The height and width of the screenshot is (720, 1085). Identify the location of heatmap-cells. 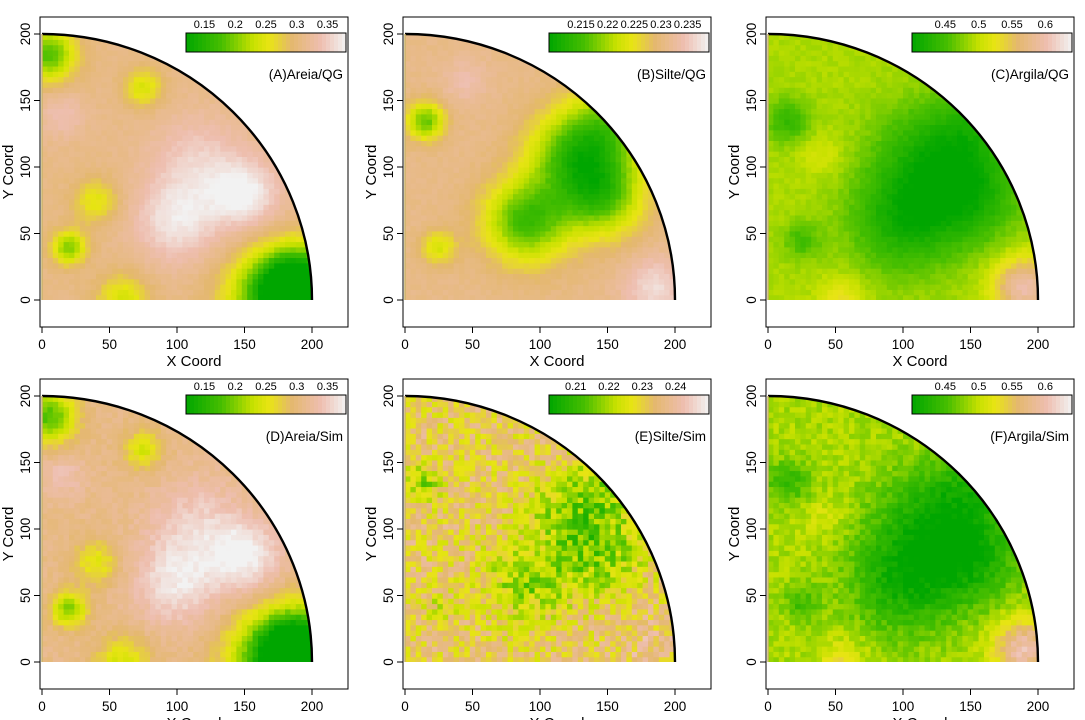
(903, 167).